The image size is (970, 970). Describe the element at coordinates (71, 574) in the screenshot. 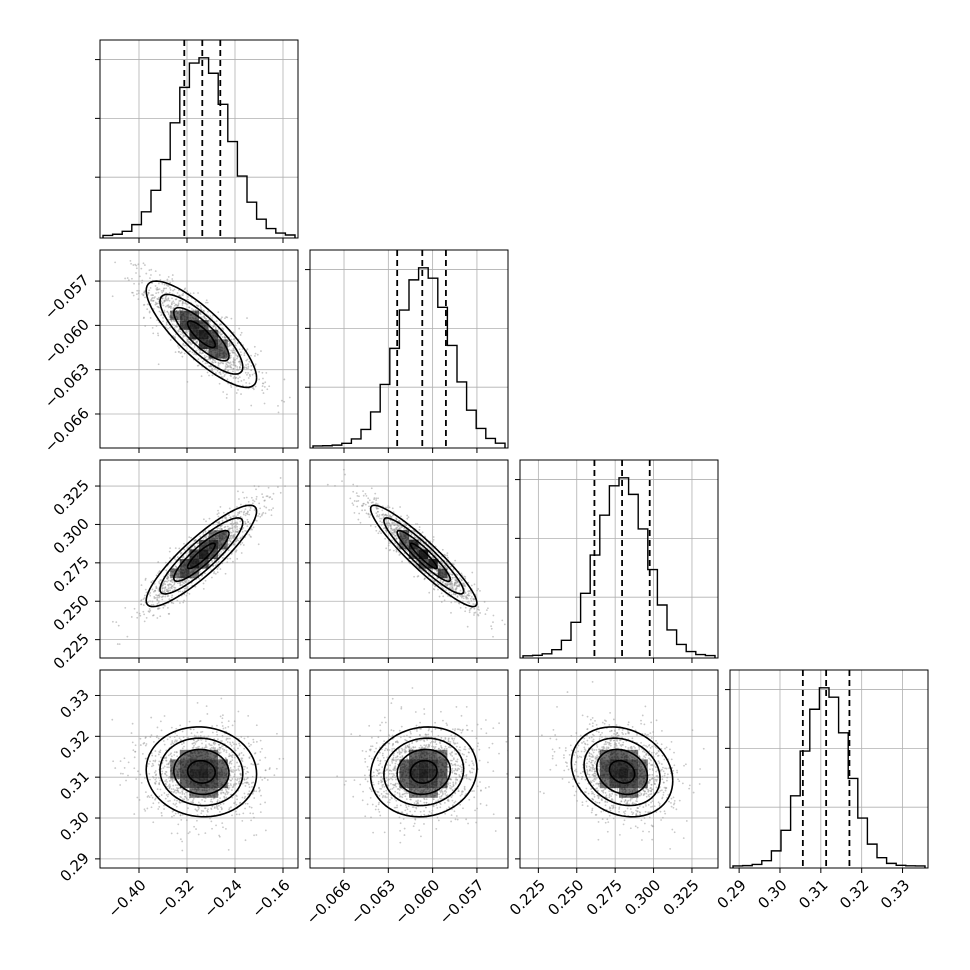

I see `y-tick-label: 0.275` at that location.